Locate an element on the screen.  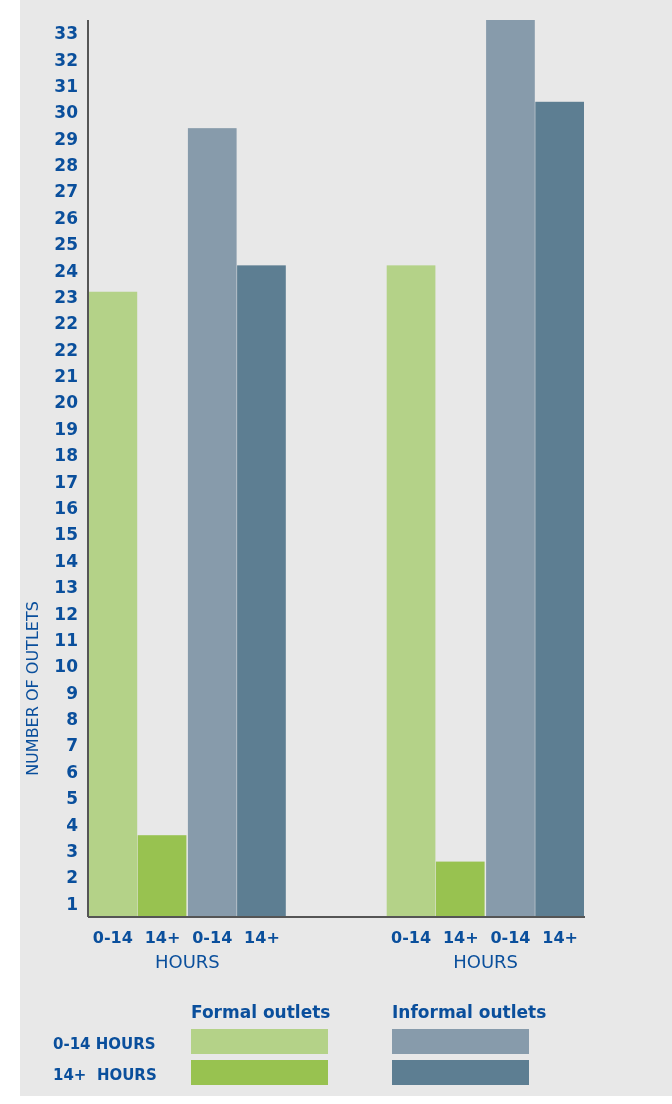
y-tick-label: 1 is located at coordinates (72, 903).